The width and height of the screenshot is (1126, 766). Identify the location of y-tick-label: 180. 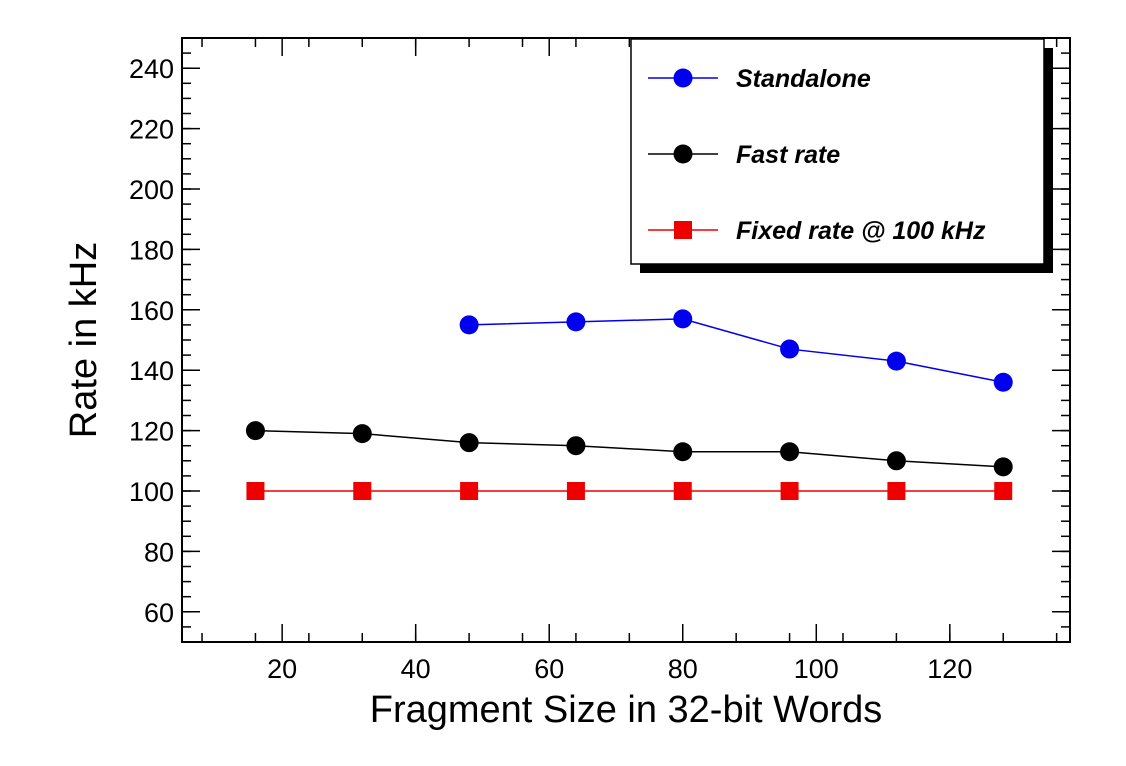
(151, 250).